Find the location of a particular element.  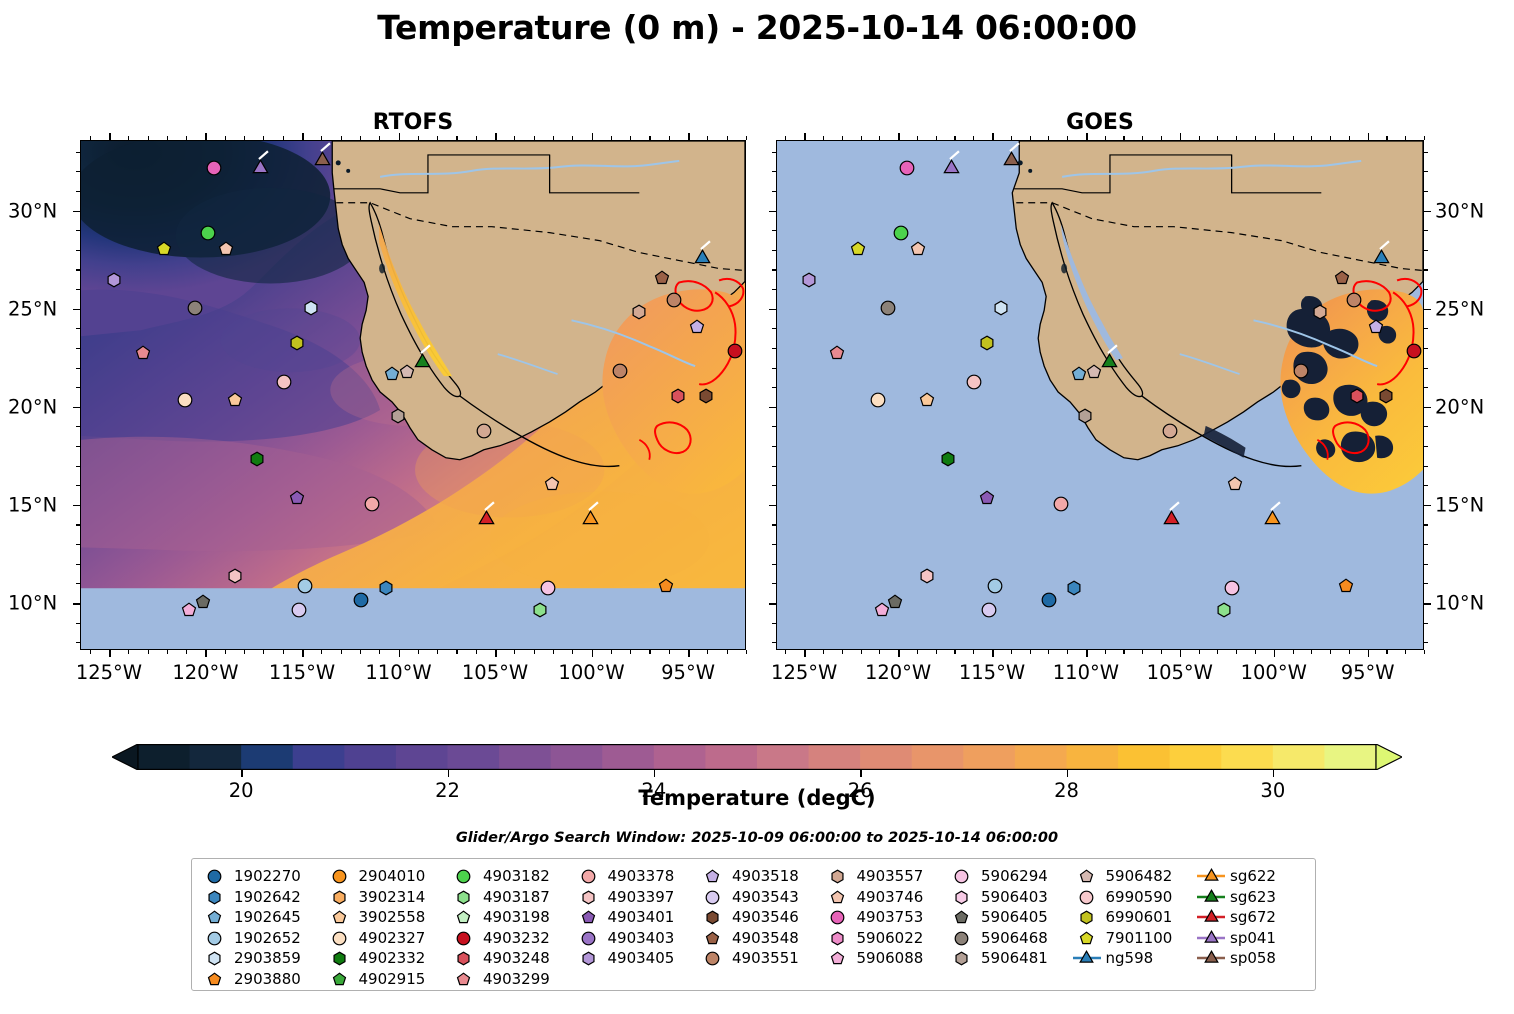

legend-item: 4903232 is located at coordinates (499, 938).